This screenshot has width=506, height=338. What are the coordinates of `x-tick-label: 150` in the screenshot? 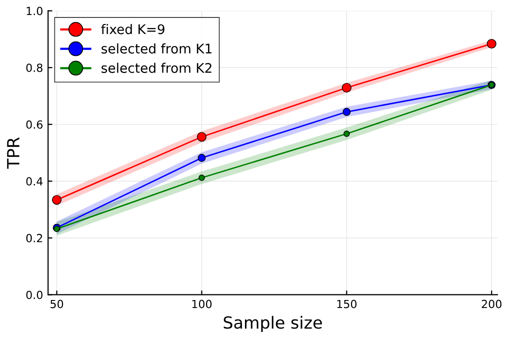 It's located at (347, 304).